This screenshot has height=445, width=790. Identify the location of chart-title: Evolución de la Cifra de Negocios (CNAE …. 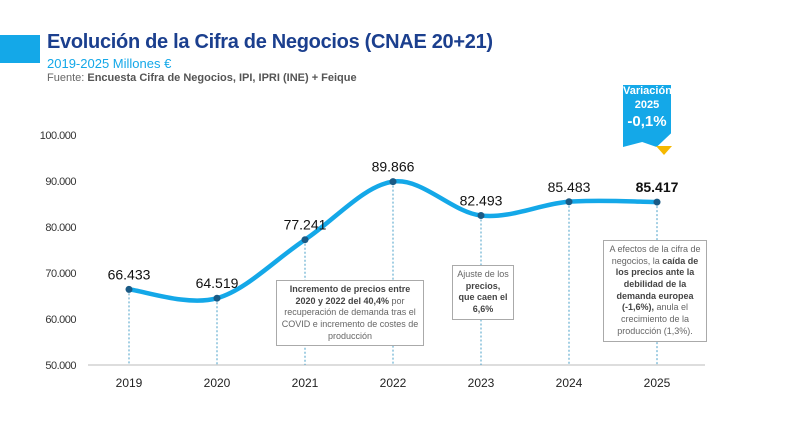
(270, 42).